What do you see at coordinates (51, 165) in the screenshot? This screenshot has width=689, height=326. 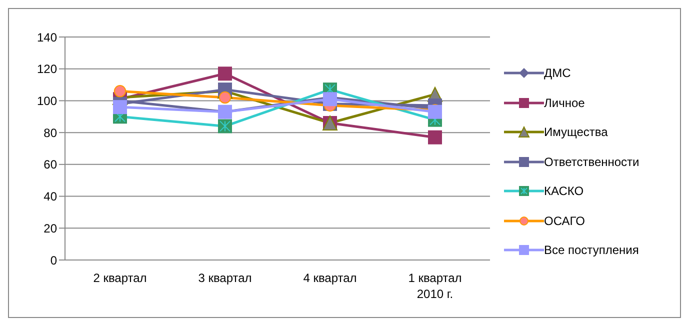 I see `y-tick-label: 60` at bounding box center [51, 165].